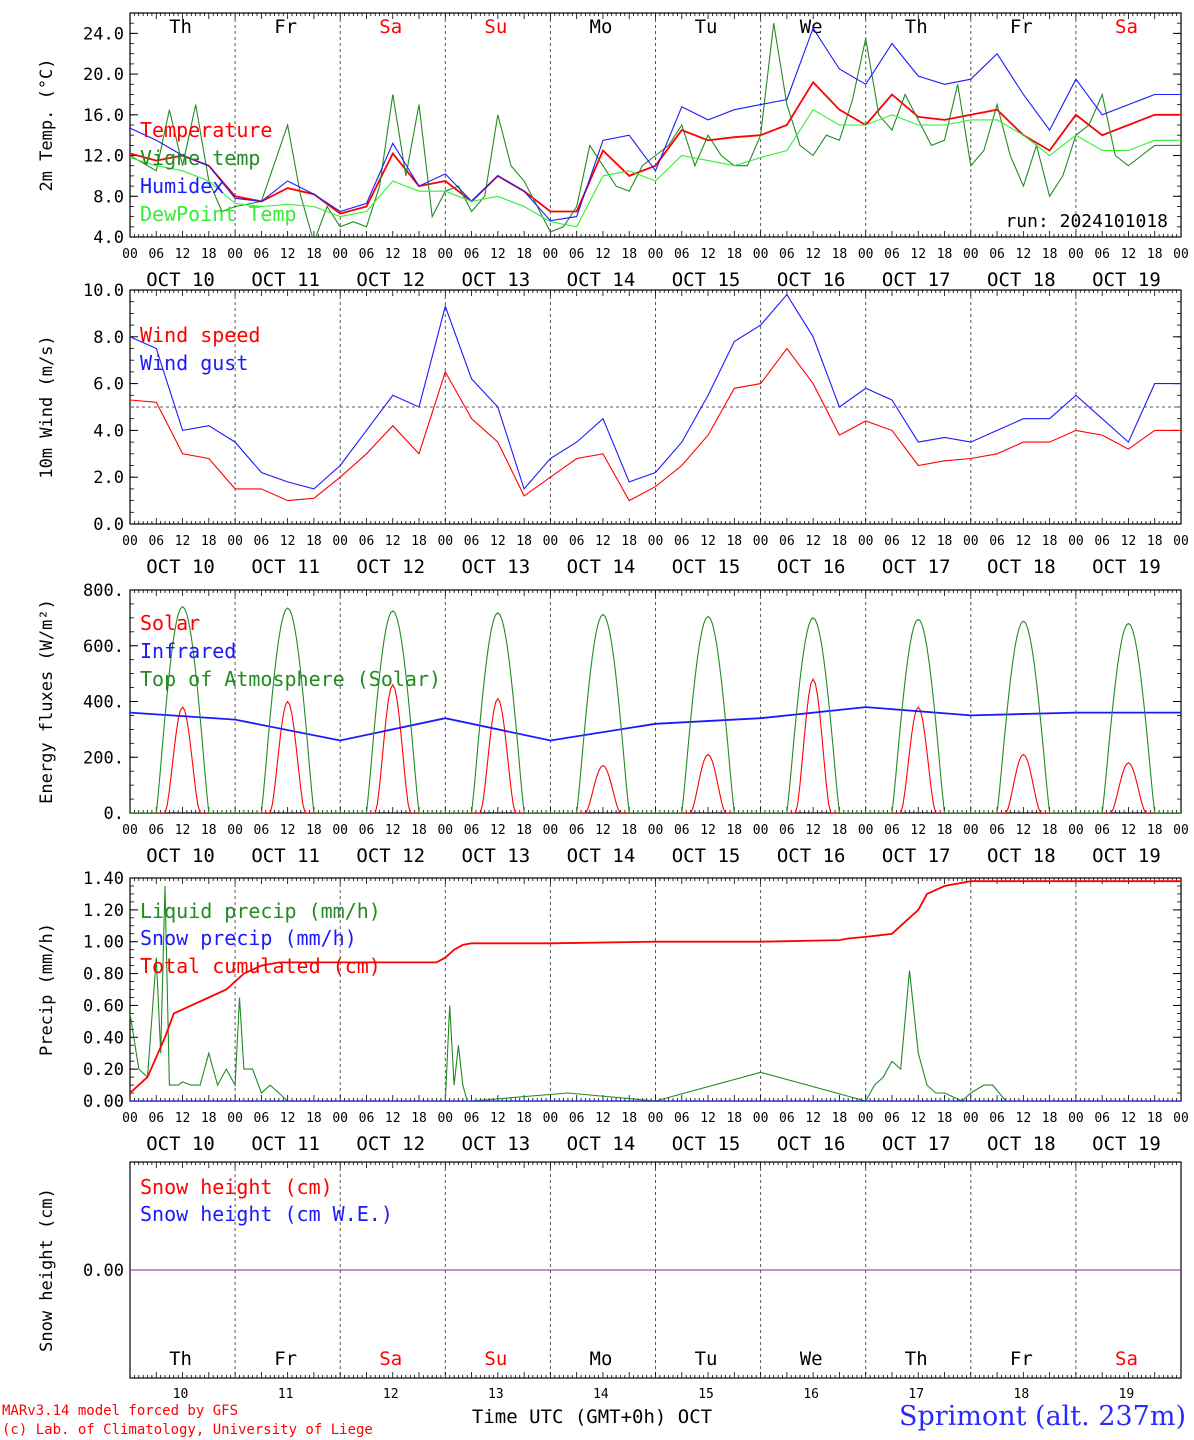 The height and width of the screenshot is (1440, 1194). I want to click on y-tick-label: 0.80, so click(103, 975).